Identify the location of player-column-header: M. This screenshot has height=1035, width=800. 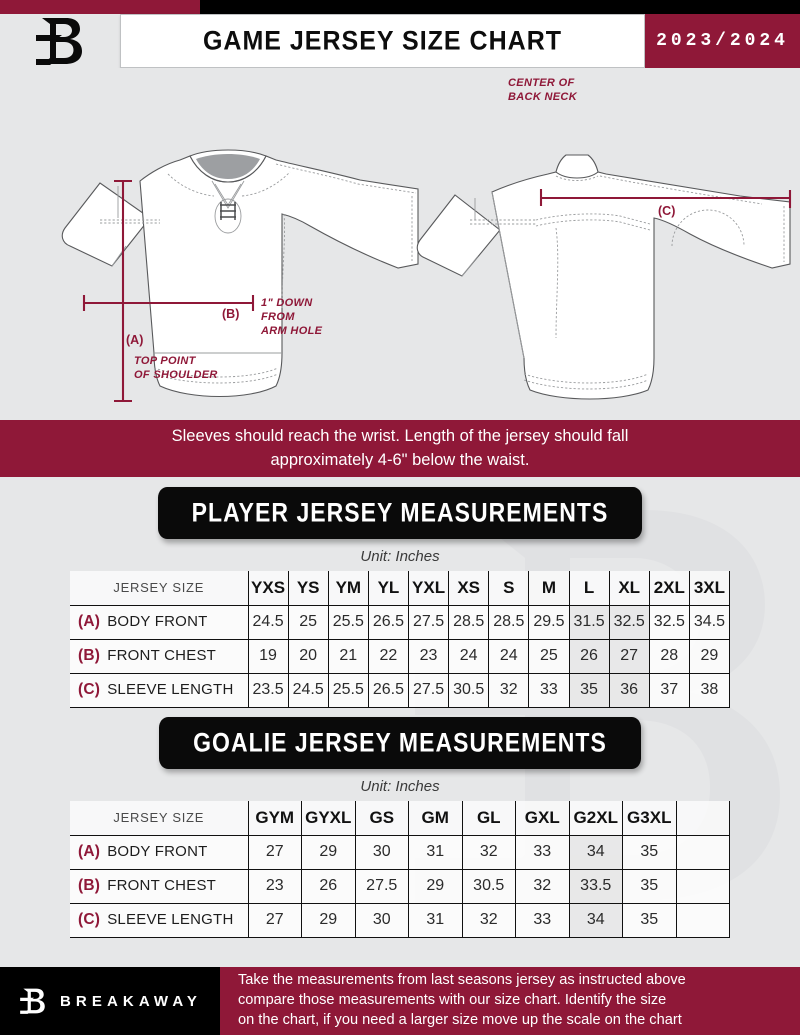
(549, 588).